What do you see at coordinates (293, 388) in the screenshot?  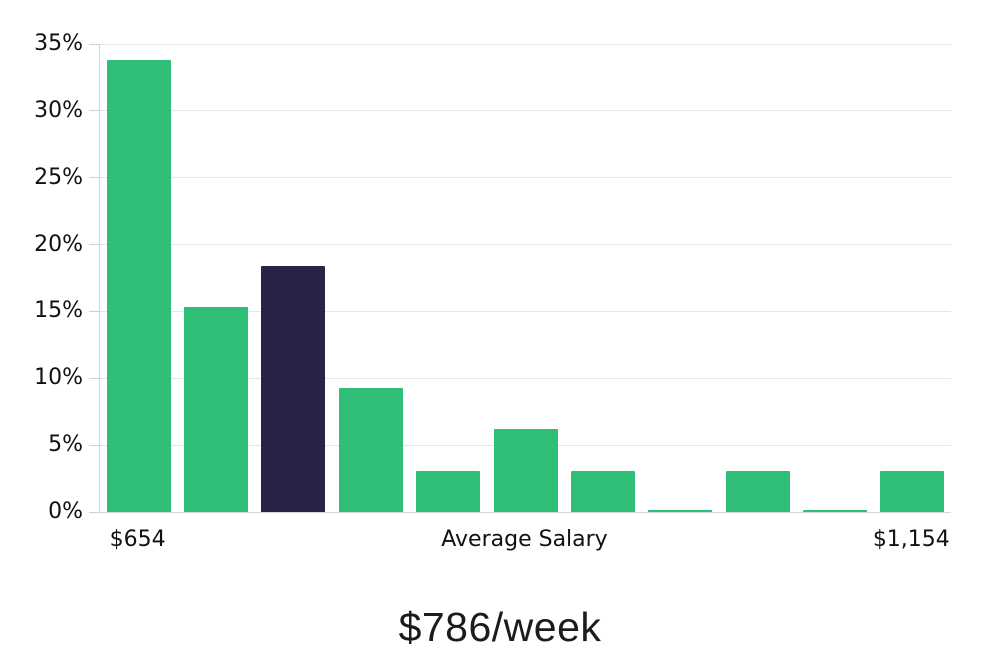 I see `bar-highlighted` at bounding box center [293, 388].